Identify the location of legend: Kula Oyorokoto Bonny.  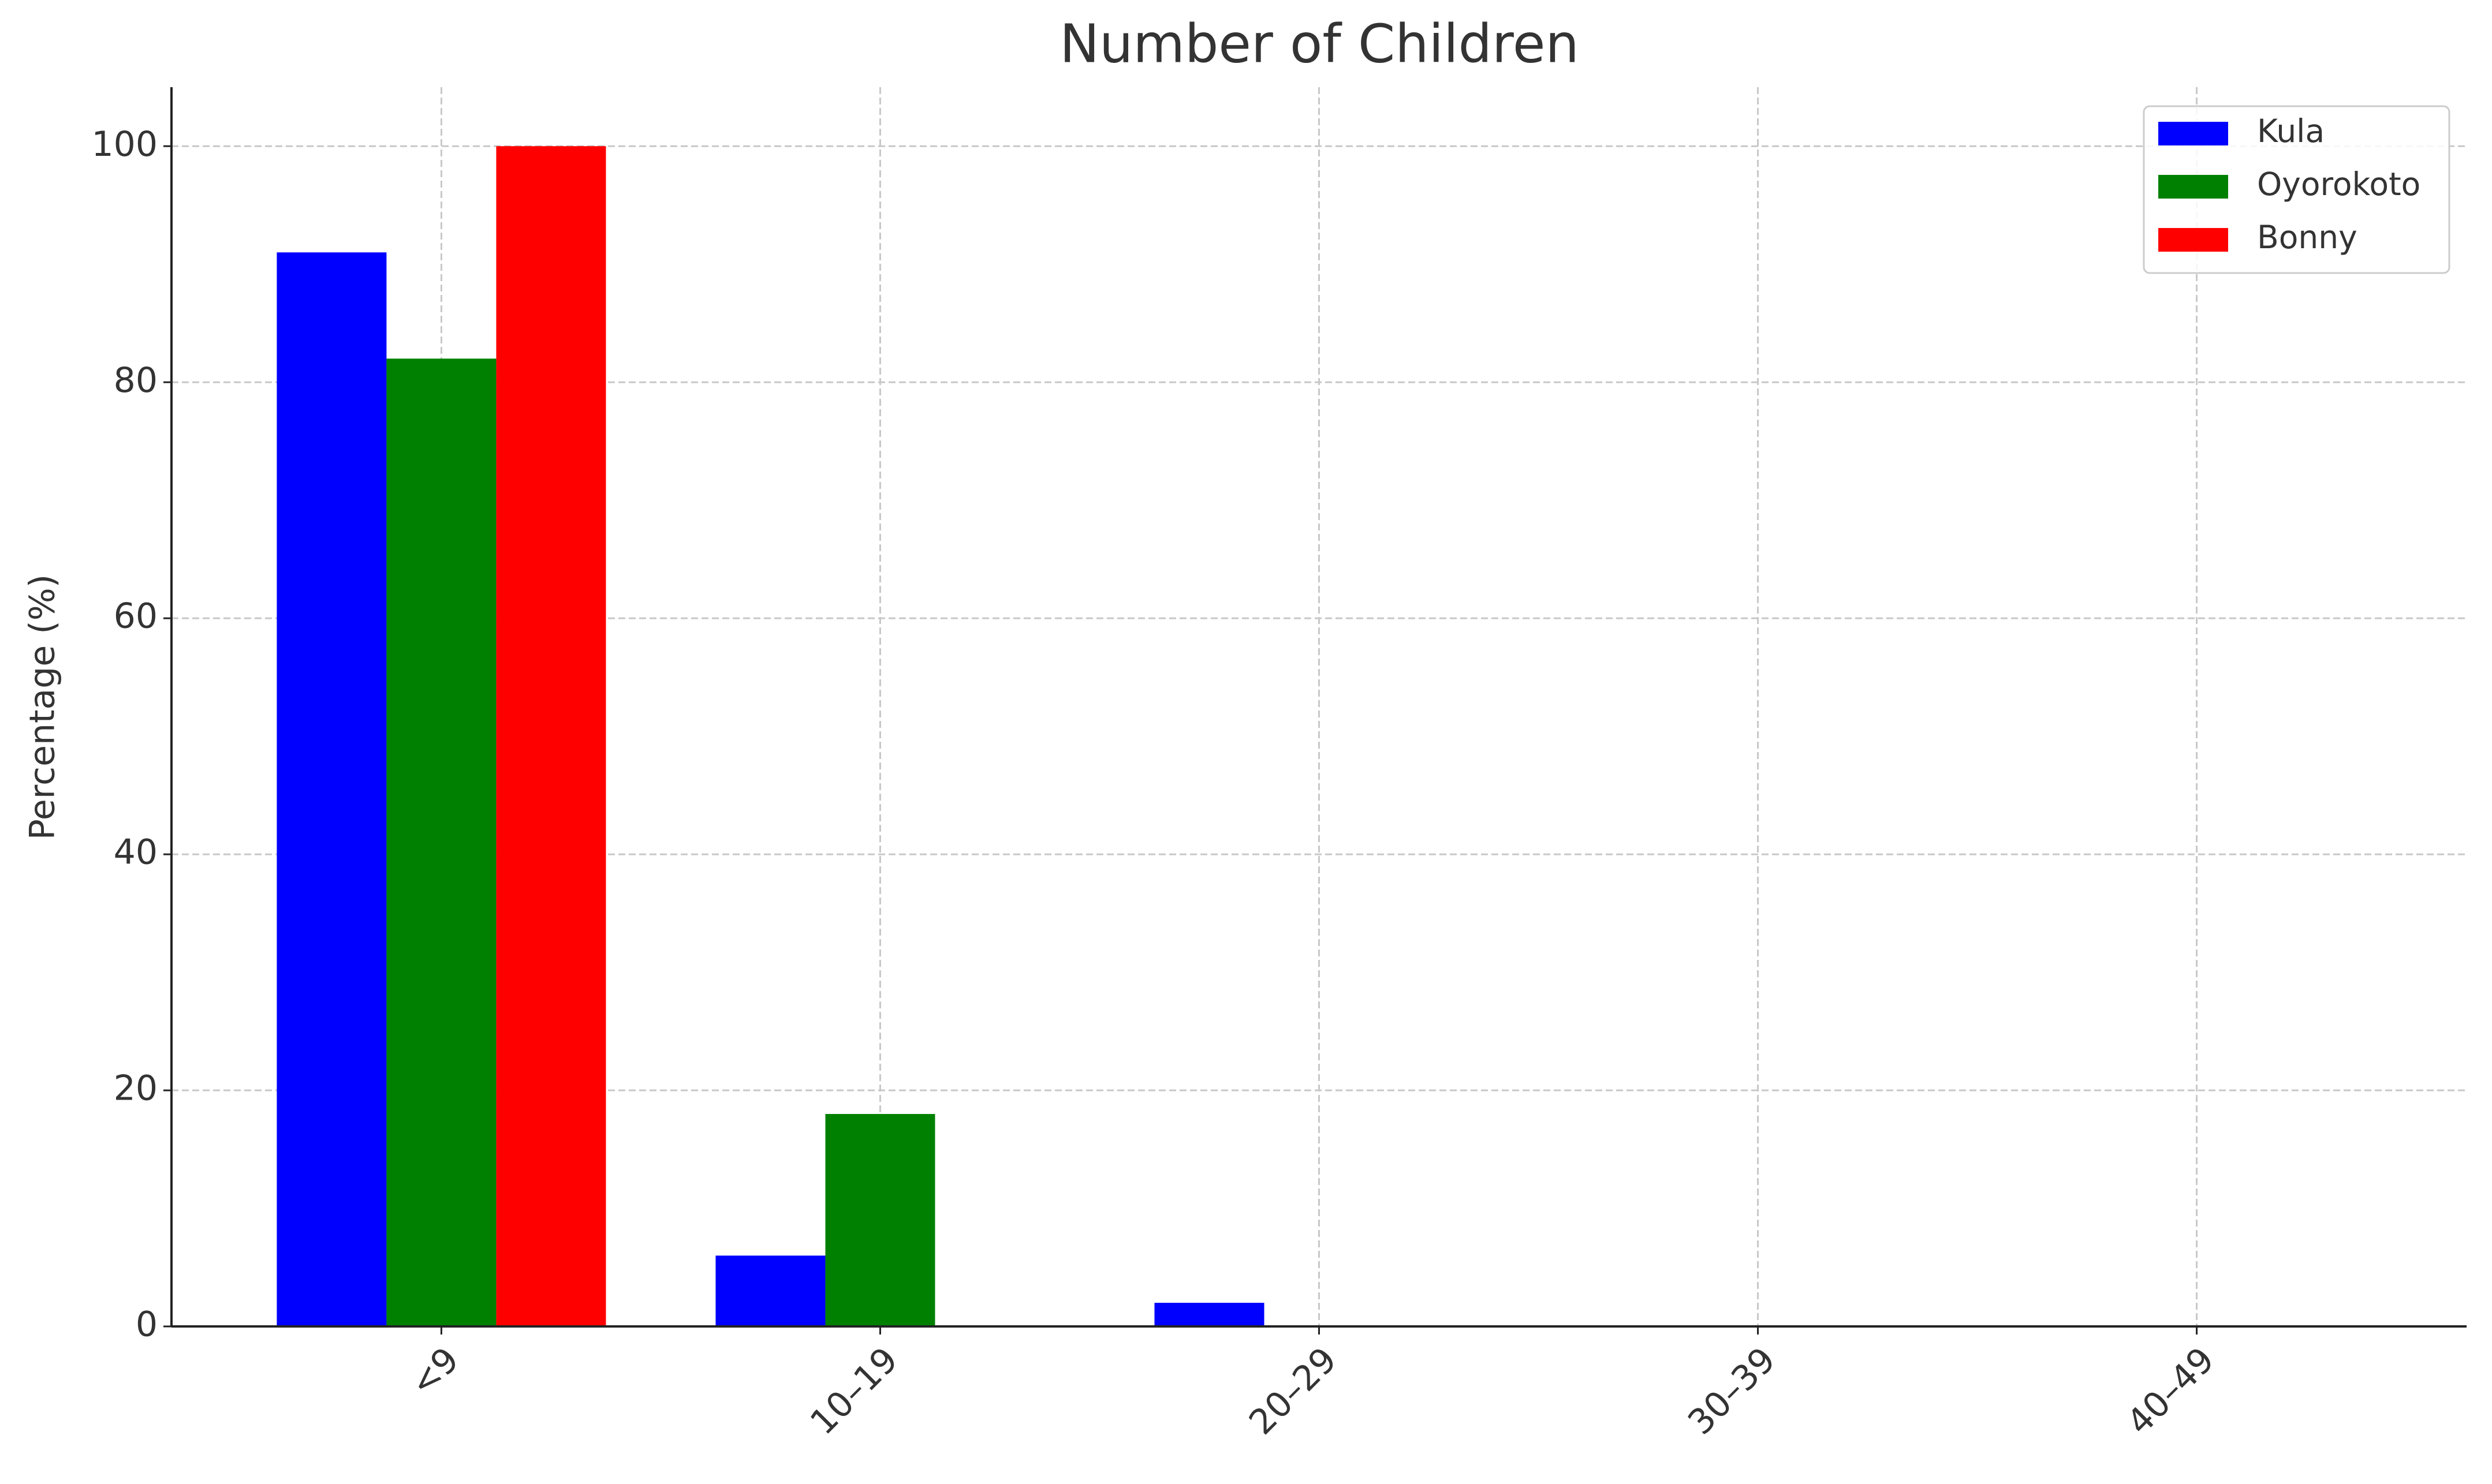
(2296, 189).